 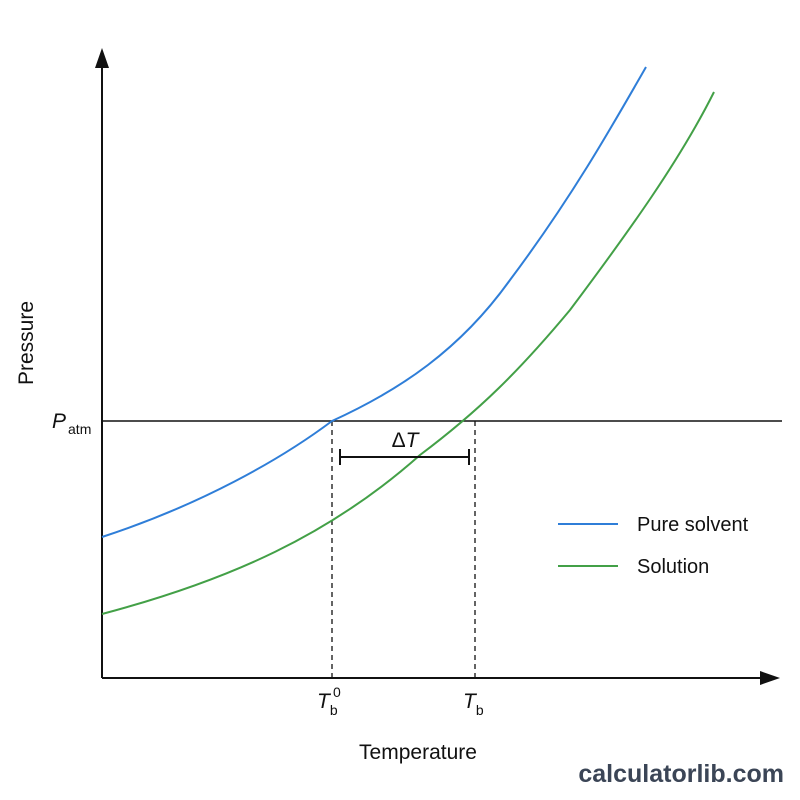 I want to click on x-axis-arrow-icon, so click(x=770, y=678).